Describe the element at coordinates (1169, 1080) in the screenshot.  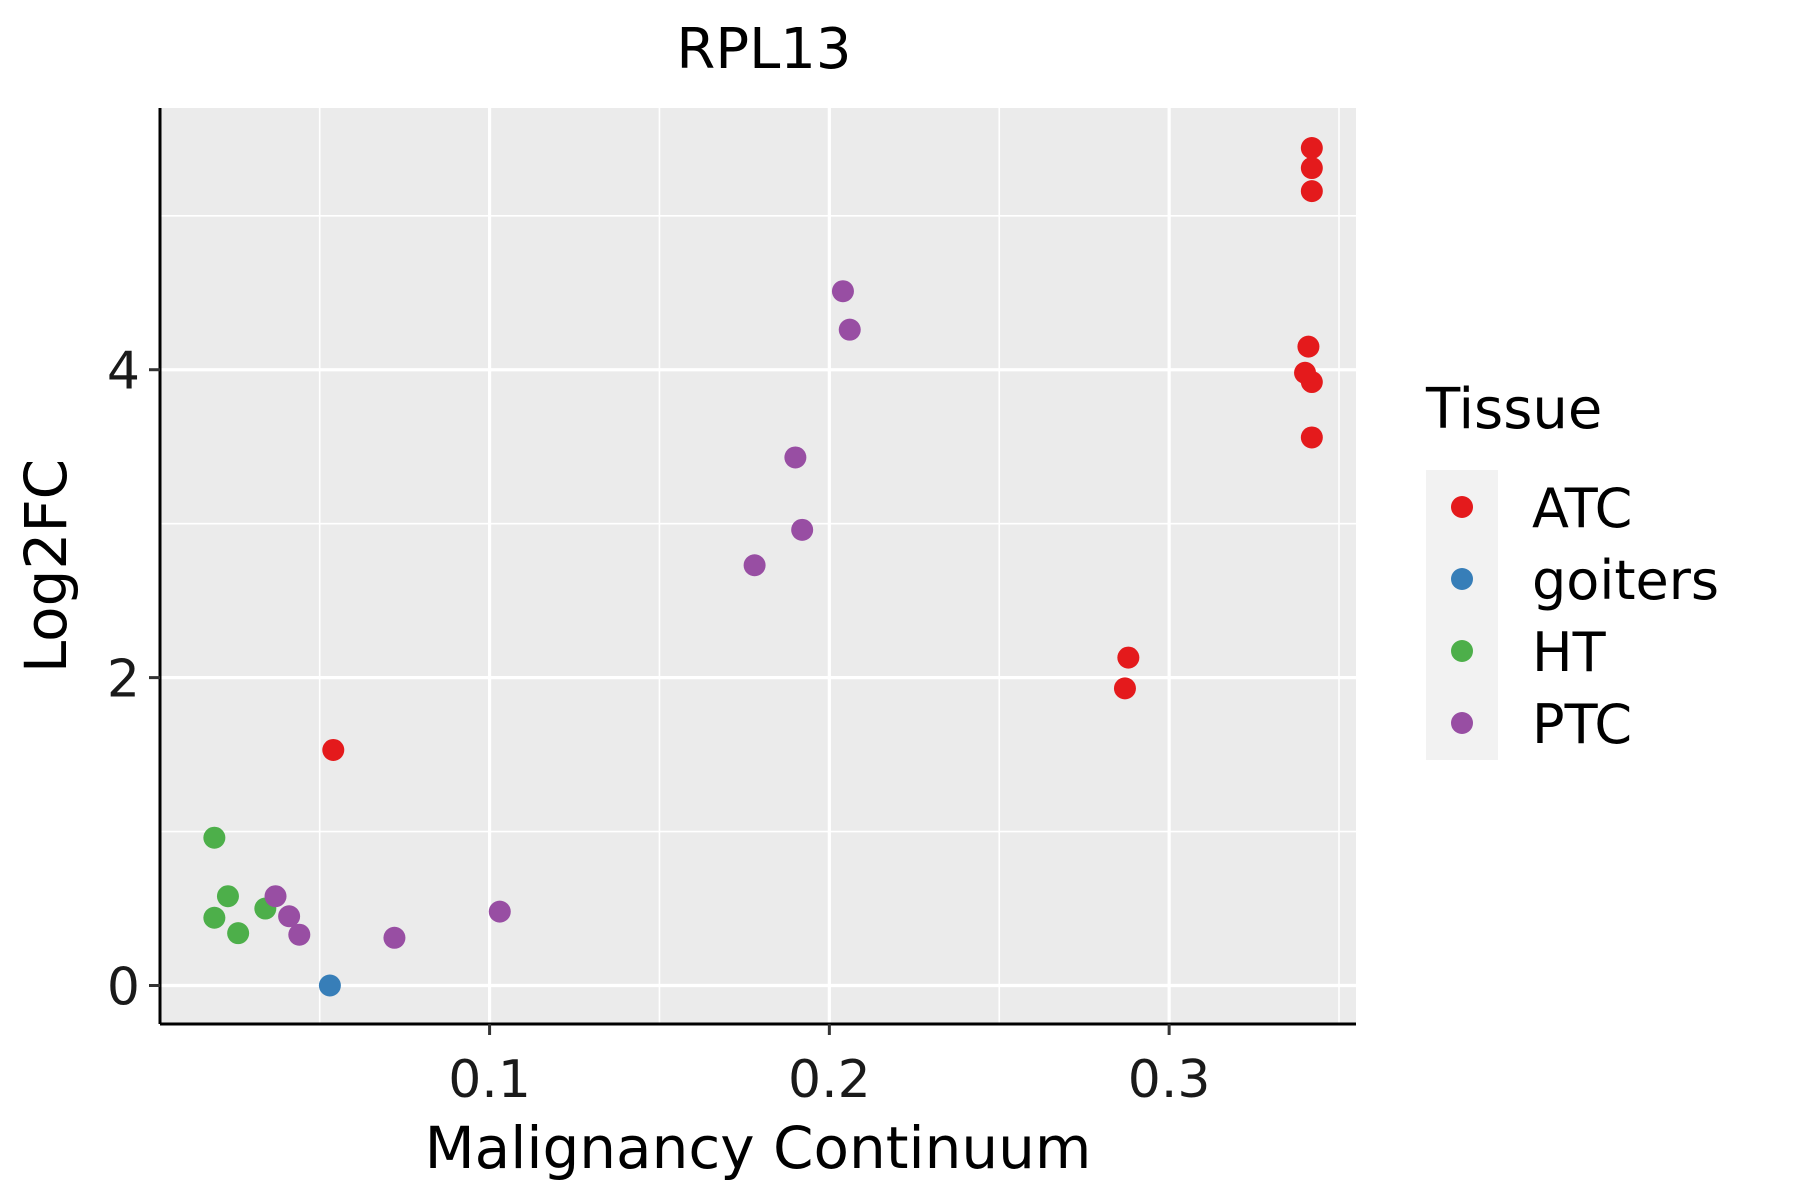
I see `x-tick-label: 0.3` at that location.